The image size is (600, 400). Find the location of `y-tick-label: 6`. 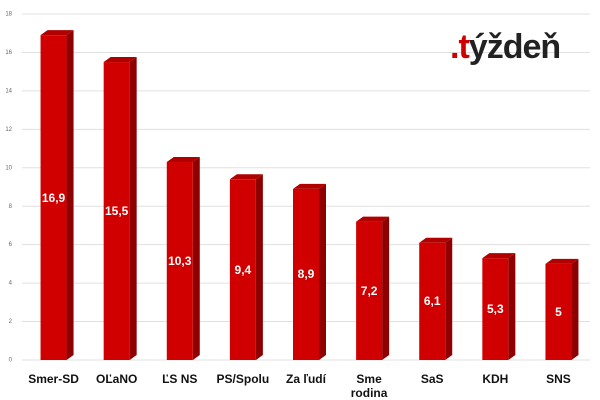

y-tick-label: 6 is located at coordinates (11, 245).